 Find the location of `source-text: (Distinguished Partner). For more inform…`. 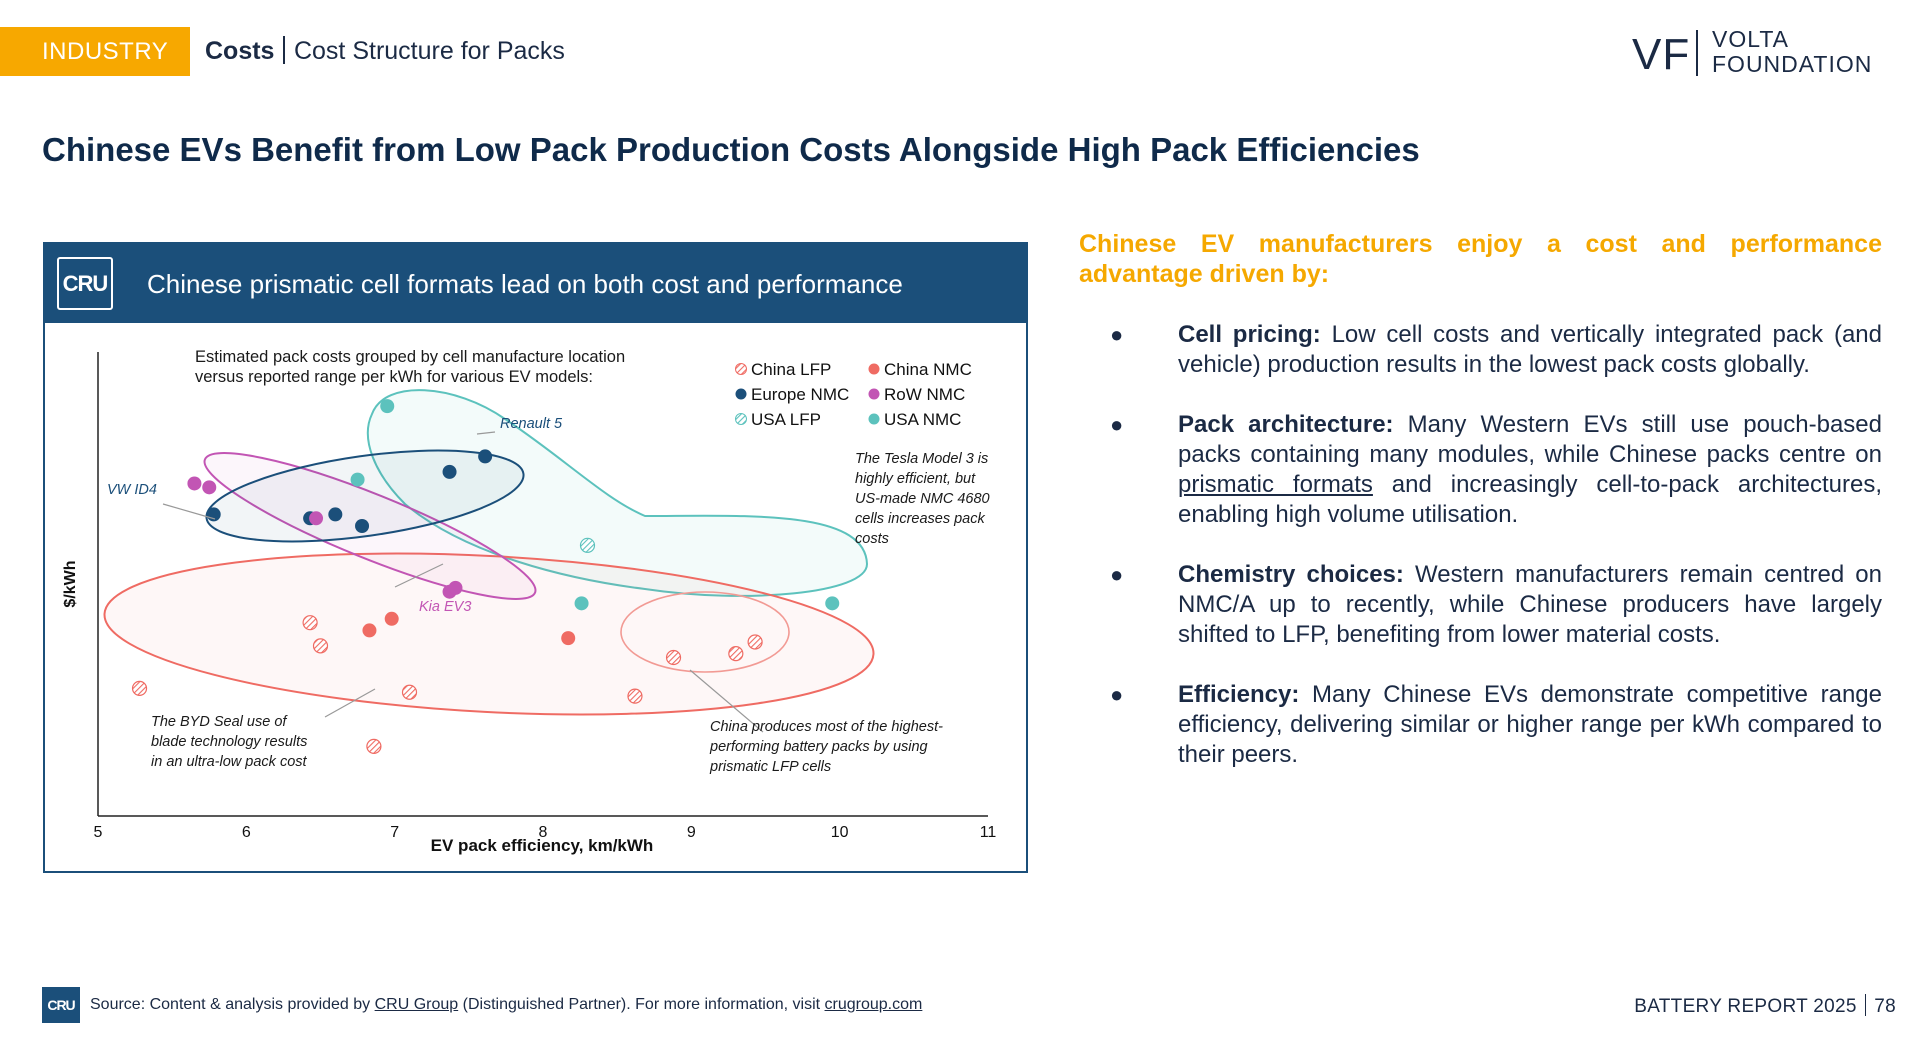

source-text: (Distinguished Partner). For more inform… is located at coordinates (641, 1004).